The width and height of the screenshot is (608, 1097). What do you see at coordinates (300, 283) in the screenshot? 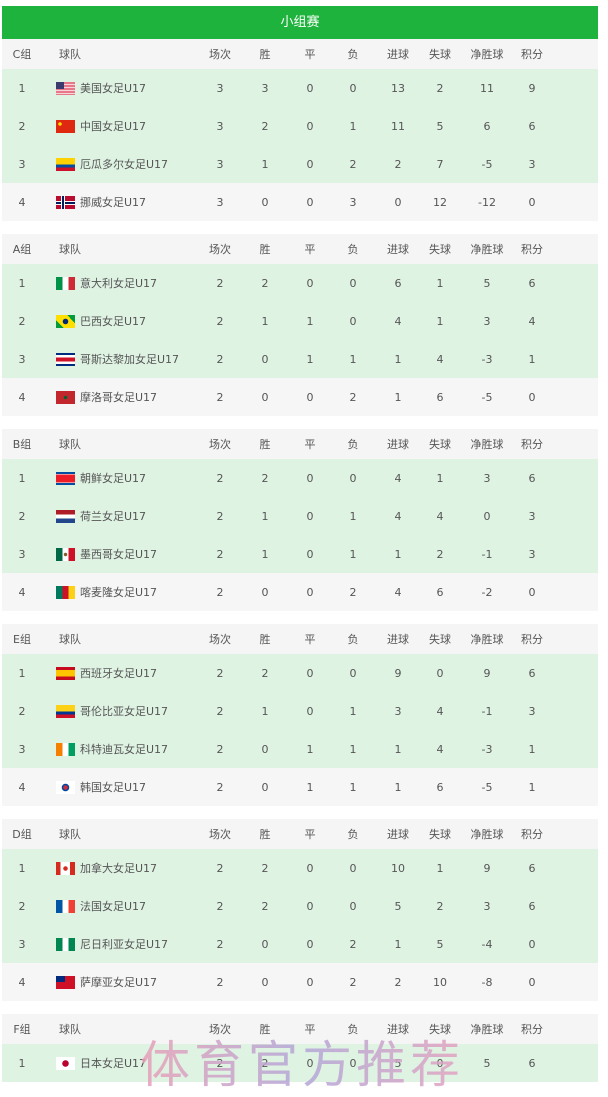
I see `table-row: 1 意大利女足U17 2 2 0 0 6 1 5 6` at bounding box center [300, 283].